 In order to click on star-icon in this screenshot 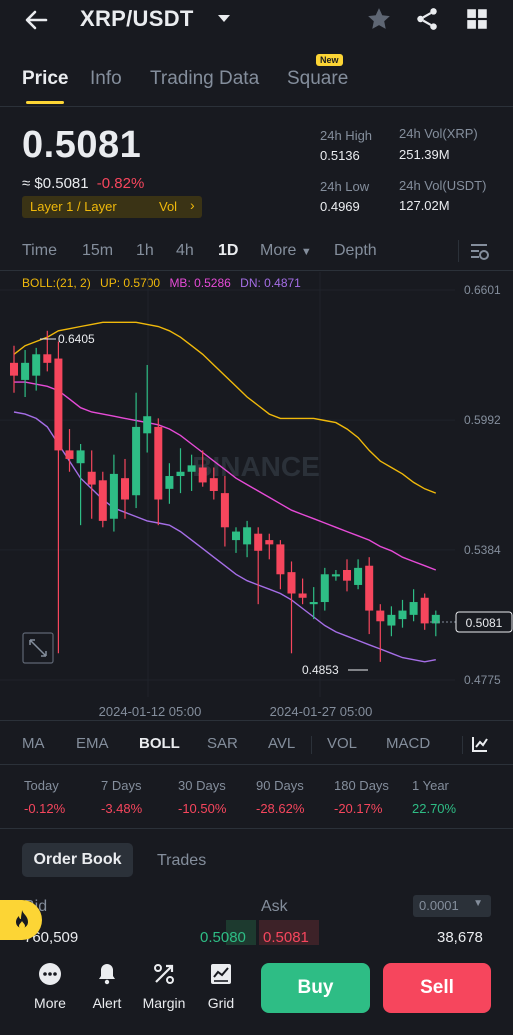, I will do `click(379, 19)`.